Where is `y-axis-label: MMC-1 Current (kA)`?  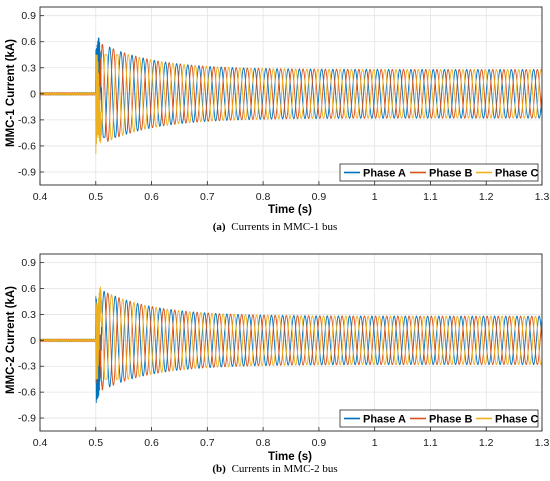 y-axis-label: MMC-1 Current (kA) is located at coordinates (11, 93).